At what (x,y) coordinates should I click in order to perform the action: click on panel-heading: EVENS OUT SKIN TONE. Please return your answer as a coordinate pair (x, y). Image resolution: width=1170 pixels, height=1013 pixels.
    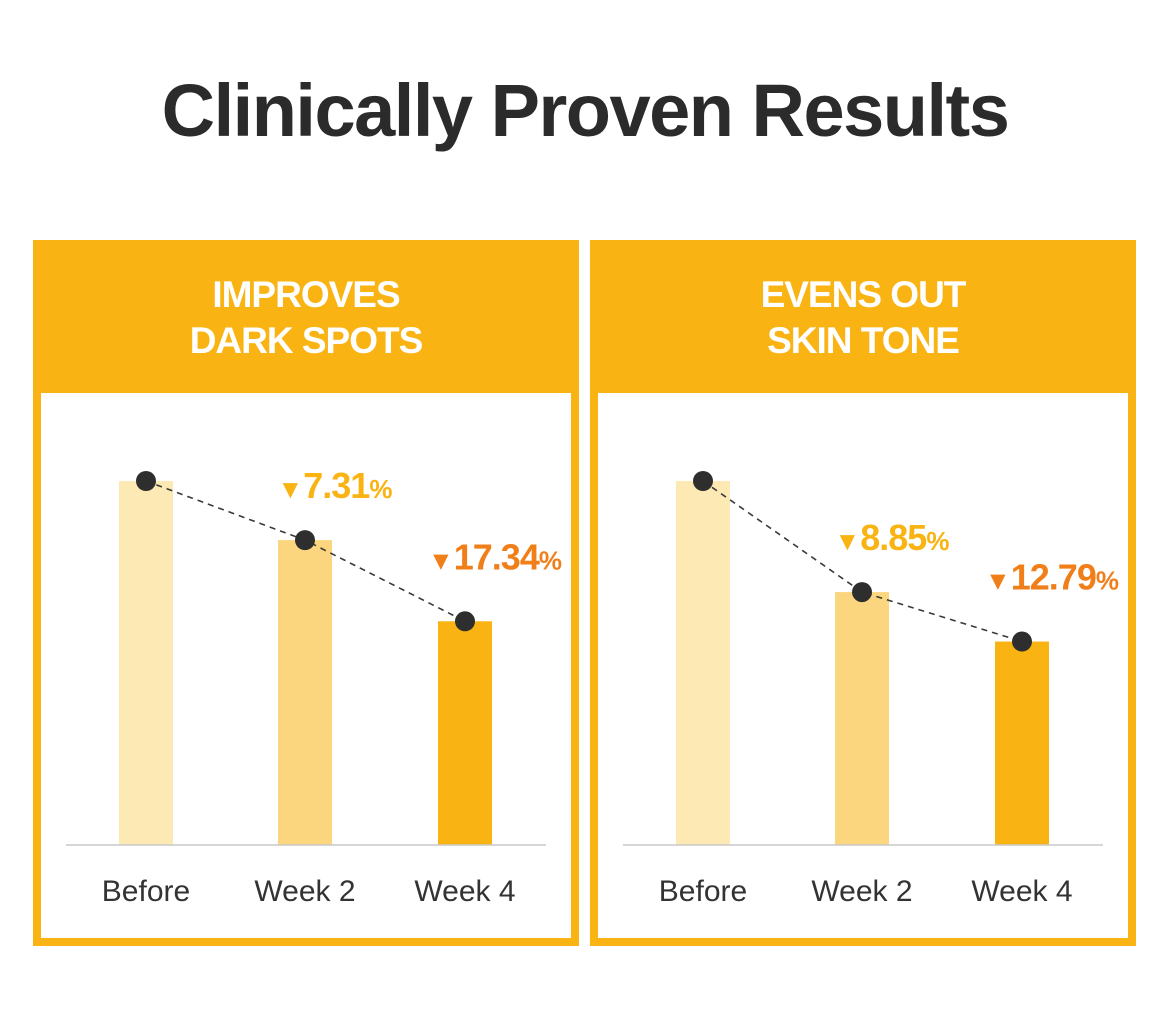
    Looking at the image, I should click on (863, 318).